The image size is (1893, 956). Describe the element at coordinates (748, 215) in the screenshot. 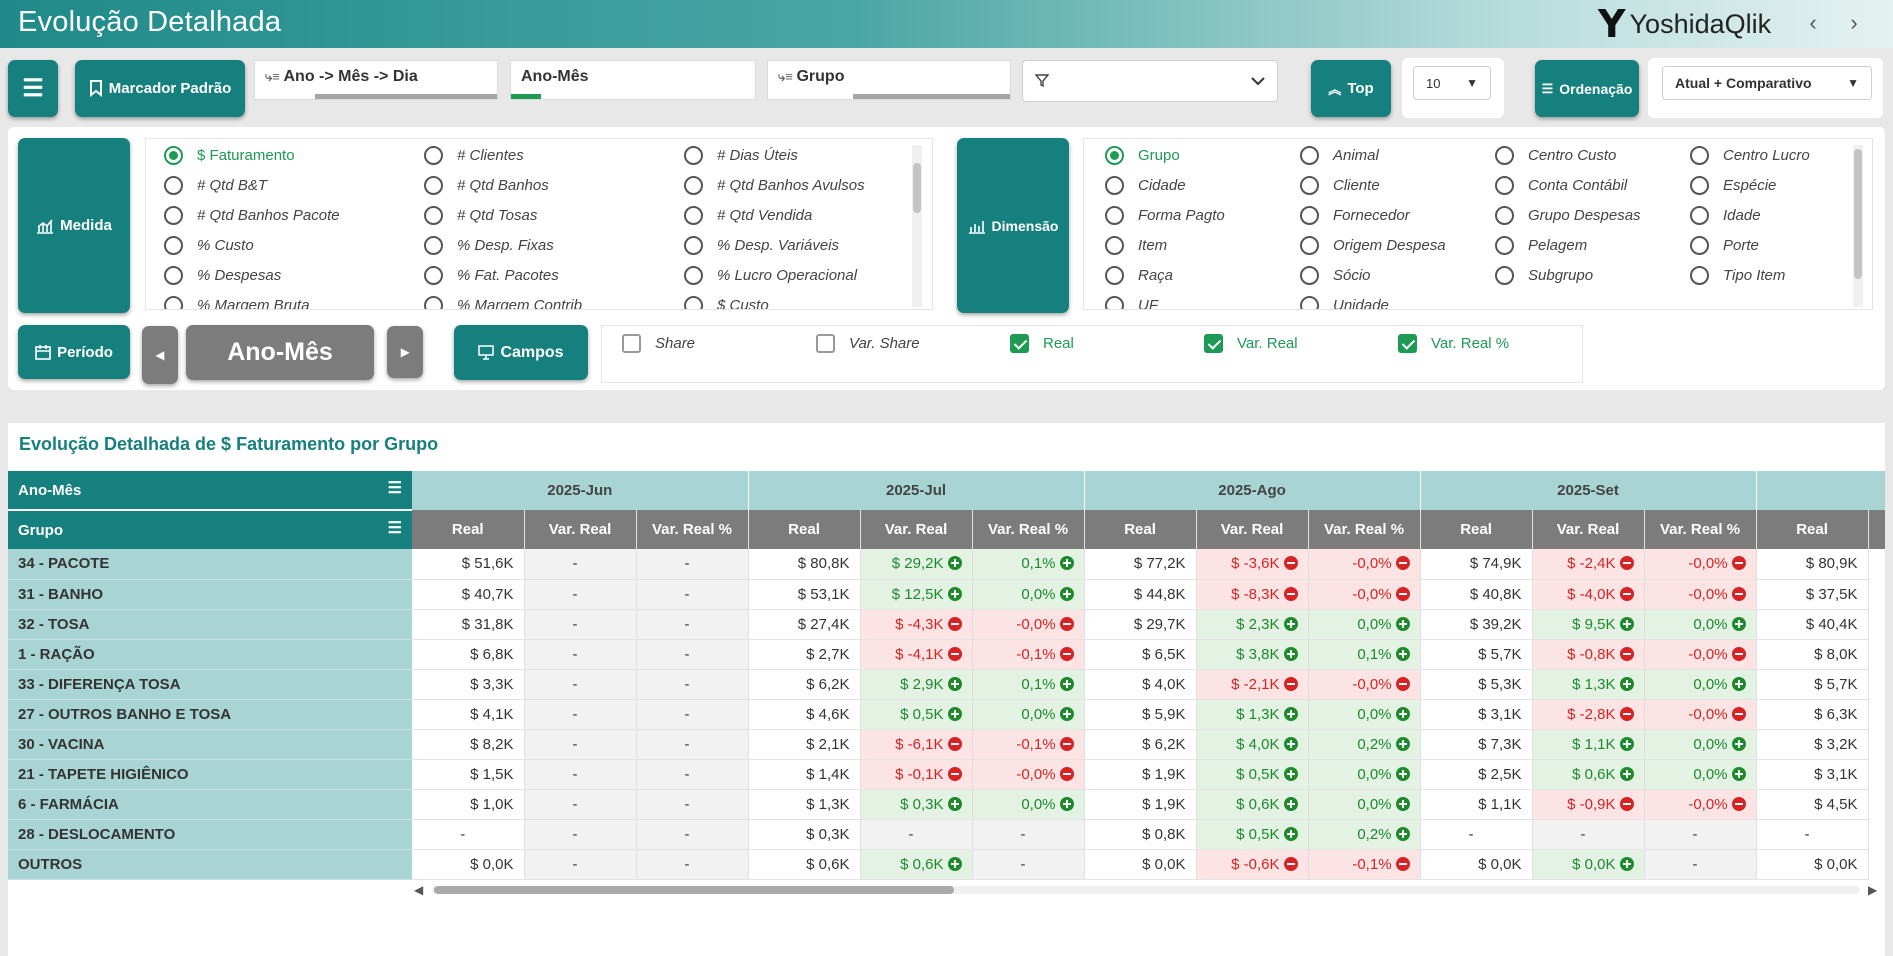

I see `measure-option: # Qtd Vendida` at that location.